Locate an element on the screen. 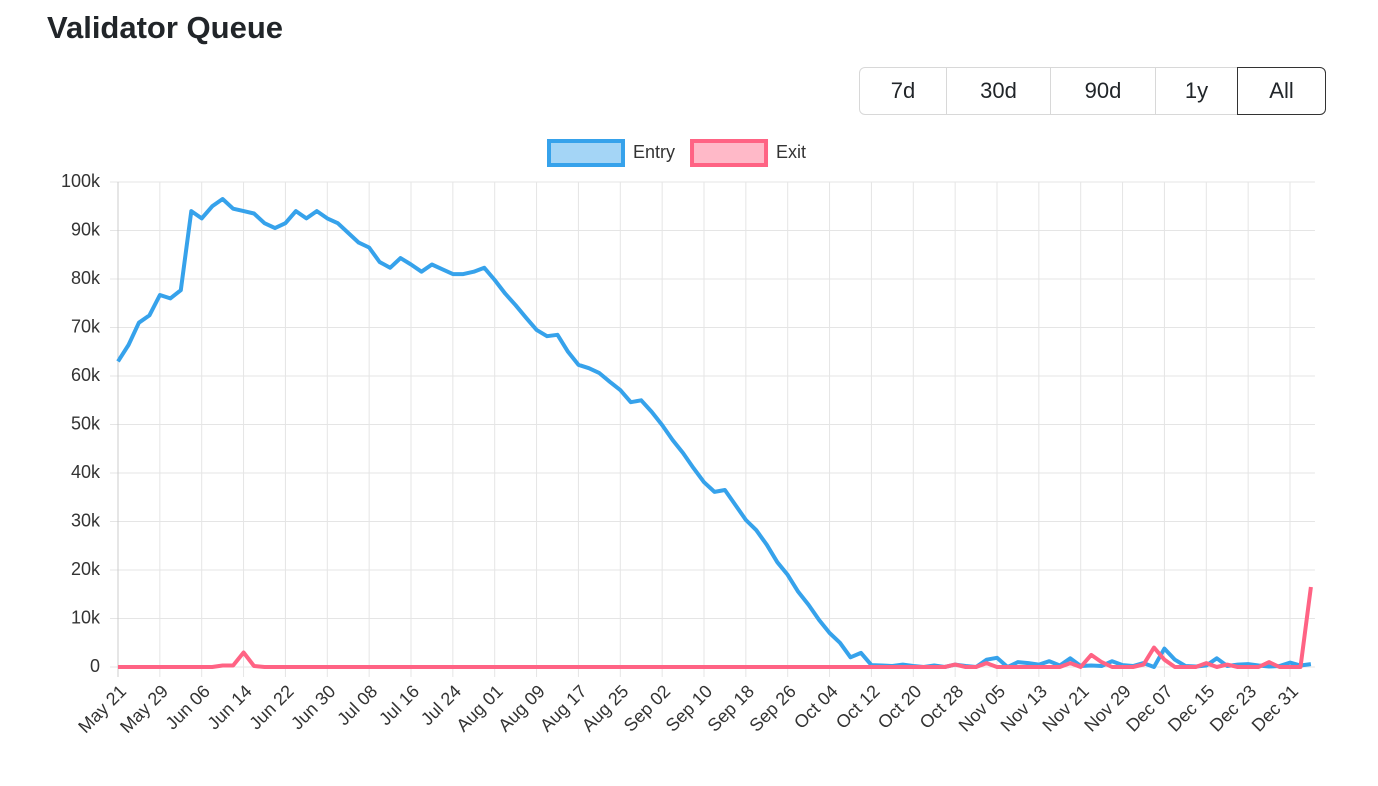  x-tick-label: Oct 20 is located at coordinates (900, 707).